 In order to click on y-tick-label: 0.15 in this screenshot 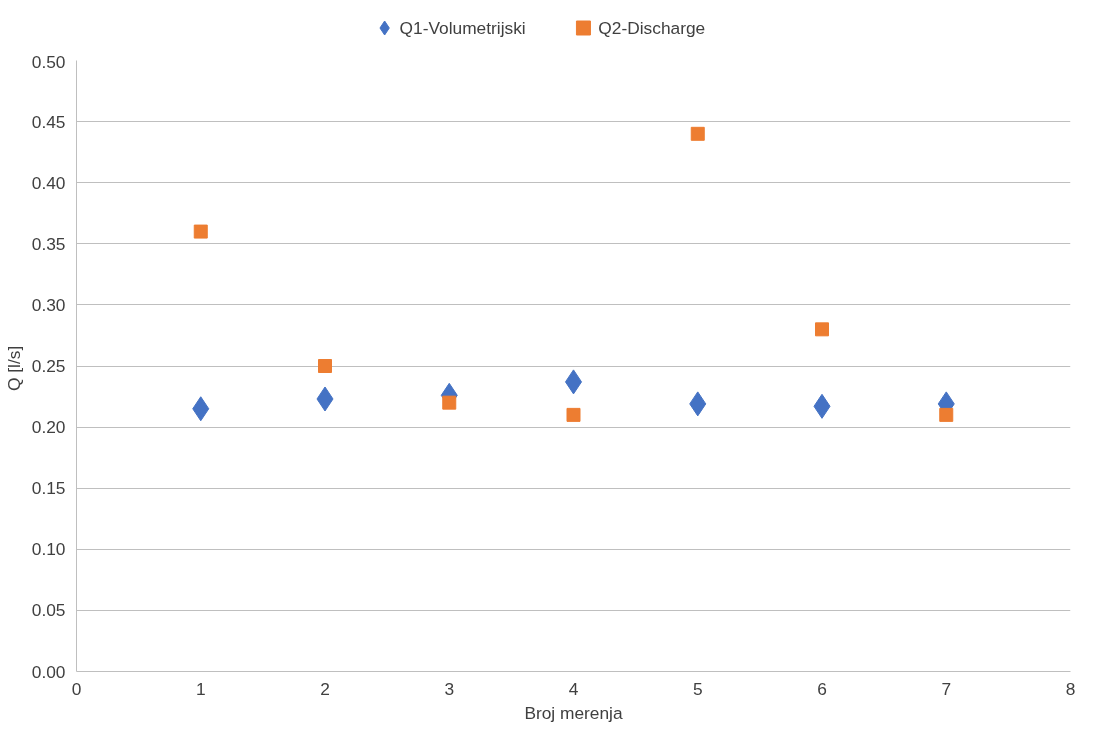, I will do `click(48, 488)`.